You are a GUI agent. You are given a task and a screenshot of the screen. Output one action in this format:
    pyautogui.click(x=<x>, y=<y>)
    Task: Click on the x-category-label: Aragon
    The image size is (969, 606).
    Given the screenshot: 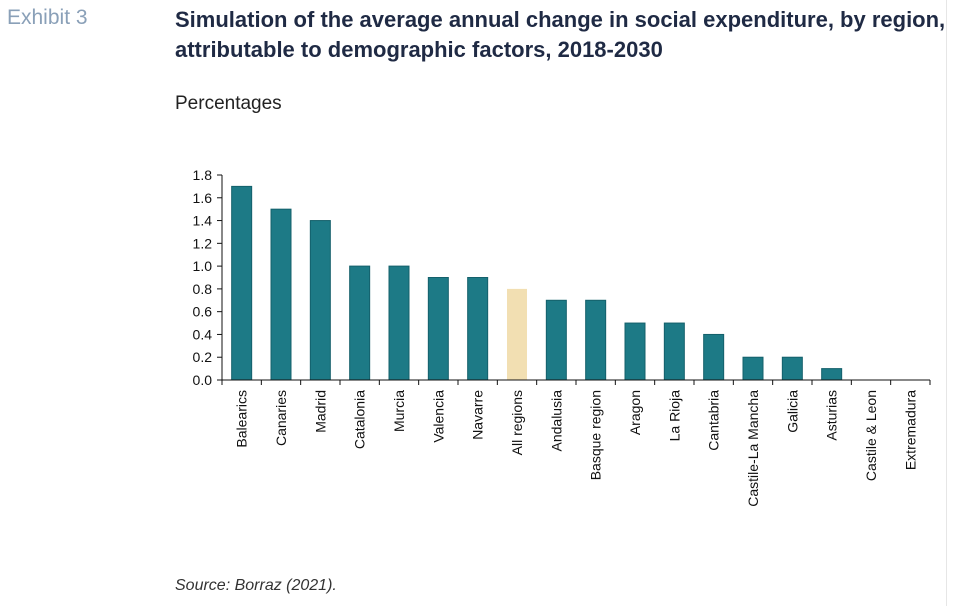 What is the action you would take?
    pyautogui.click(x=635, y=412)
    